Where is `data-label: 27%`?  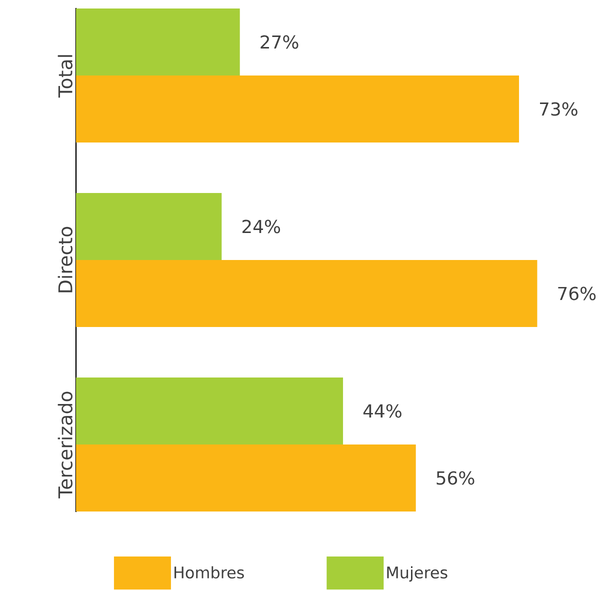 data-label: 27% is located at coordinates (279, 42).